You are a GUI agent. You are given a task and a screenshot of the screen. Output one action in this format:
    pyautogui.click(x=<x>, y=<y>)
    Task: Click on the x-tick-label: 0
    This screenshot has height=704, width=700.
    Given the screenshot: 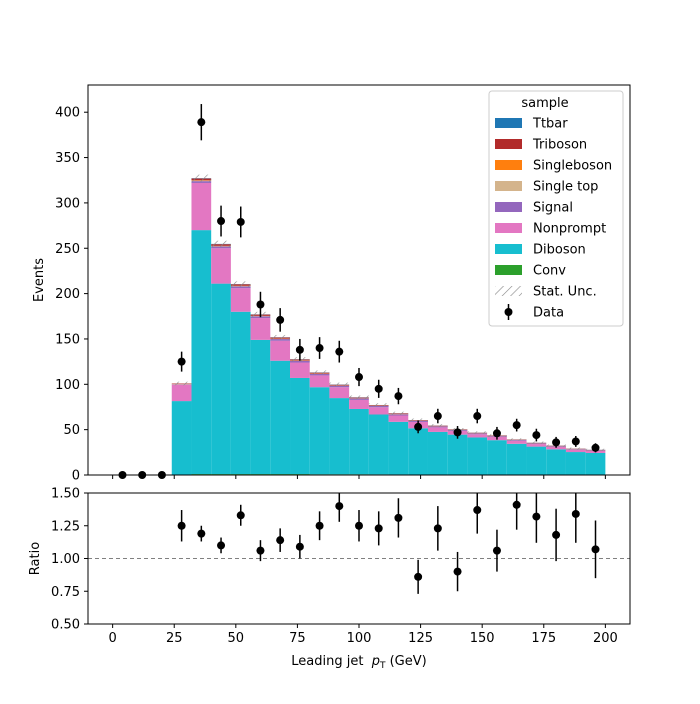 What is the action you would take?
    pyautogui.click(x=112, y=638)
    